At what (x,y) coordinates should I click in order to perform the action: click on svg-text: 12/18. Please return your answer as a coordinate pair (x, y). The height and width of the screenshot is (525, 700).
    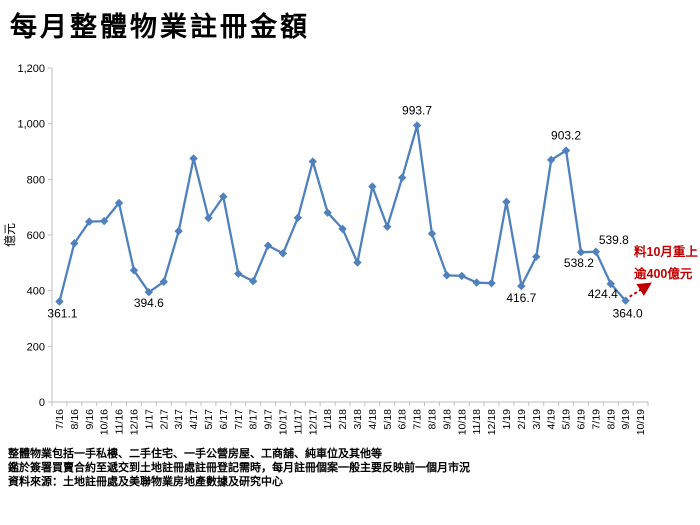
    Looking at the image, I should click on (492, 422).